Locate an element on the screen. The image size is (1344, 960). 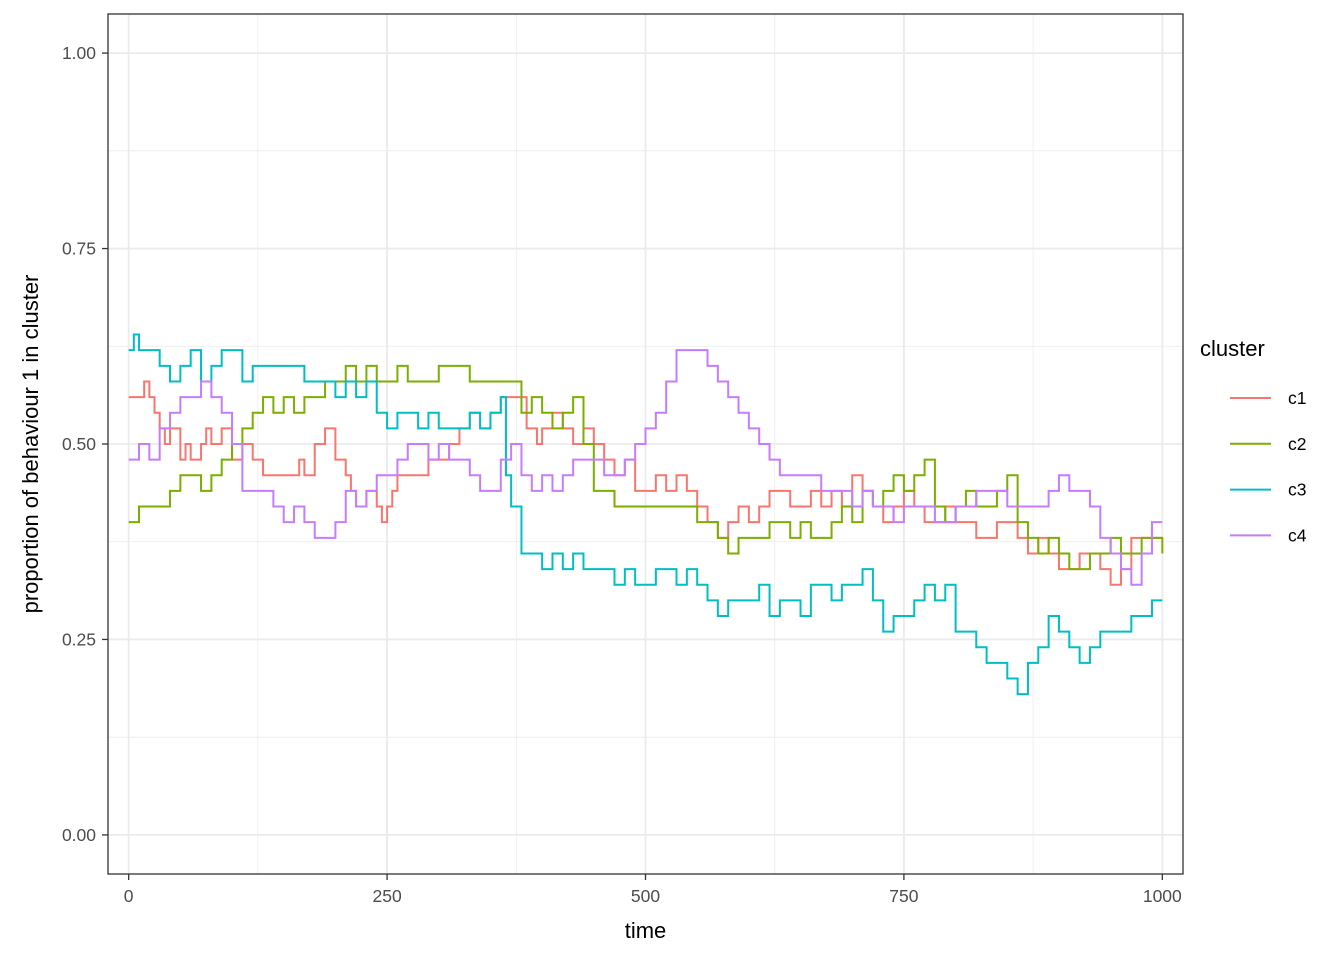
x-axis: 0 250 500 750 1000 is located at coordinates (653, 890).